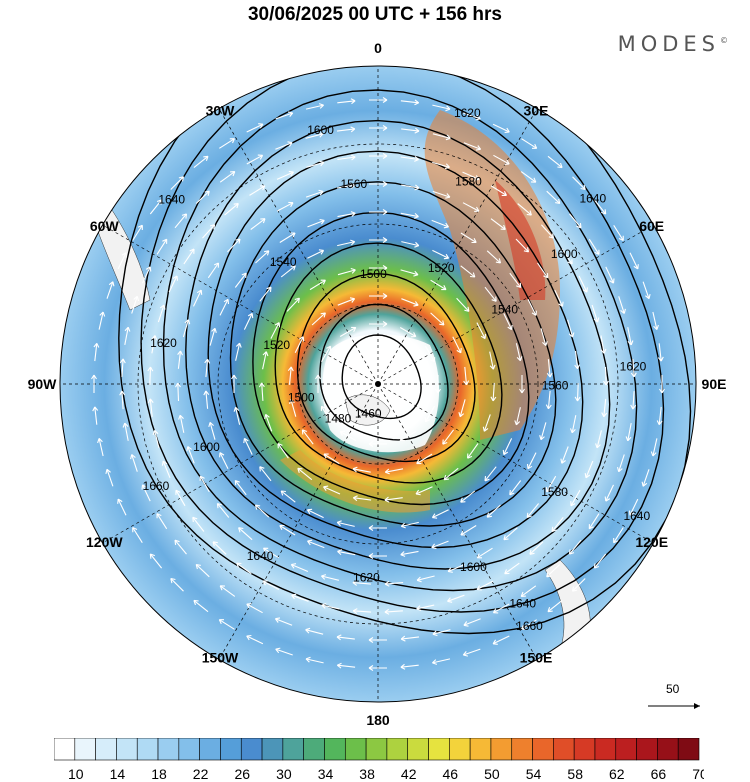  What do you see at coordinates (441, 268) in the screenshot?
I see `contour-label: 1520` at bounding box center [441, 268].